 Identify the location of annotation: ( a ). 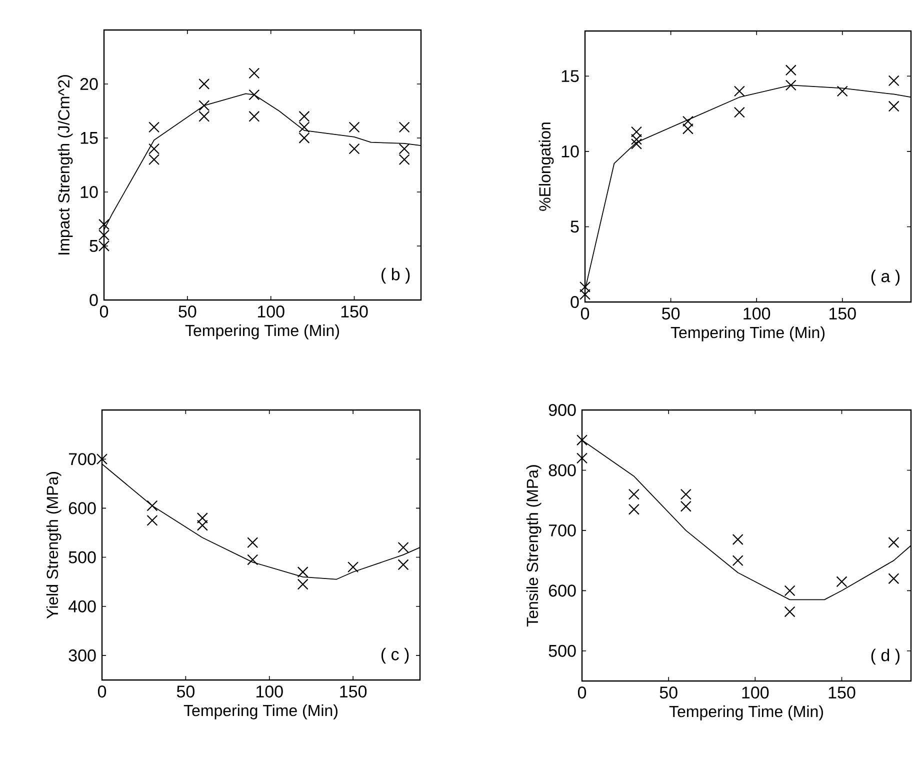
(885, 278).